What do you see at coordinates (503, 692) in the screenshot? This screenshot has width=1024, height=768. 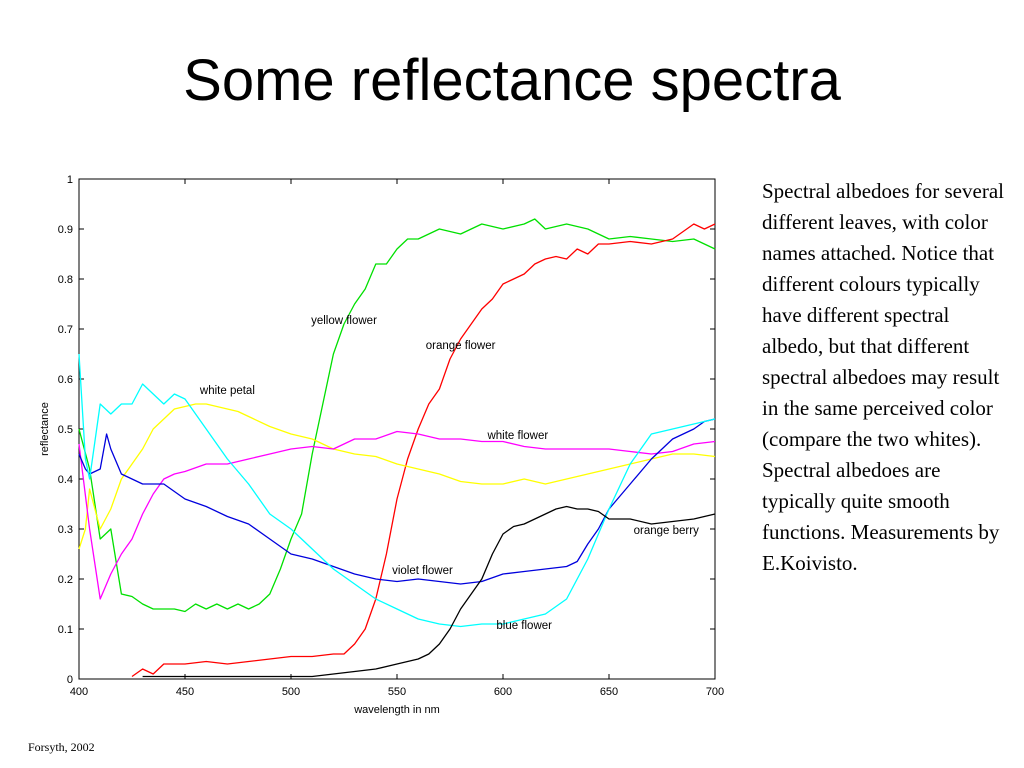 I see `x-tick-label: 600` at bounding box center [503, 692].